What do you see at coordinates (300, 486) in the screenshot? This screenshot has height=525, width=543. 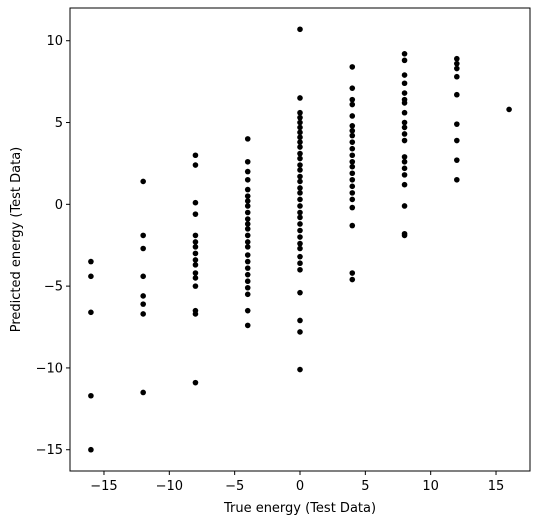 I see `x-tick-label: 0` at bounding box center [300, 486].